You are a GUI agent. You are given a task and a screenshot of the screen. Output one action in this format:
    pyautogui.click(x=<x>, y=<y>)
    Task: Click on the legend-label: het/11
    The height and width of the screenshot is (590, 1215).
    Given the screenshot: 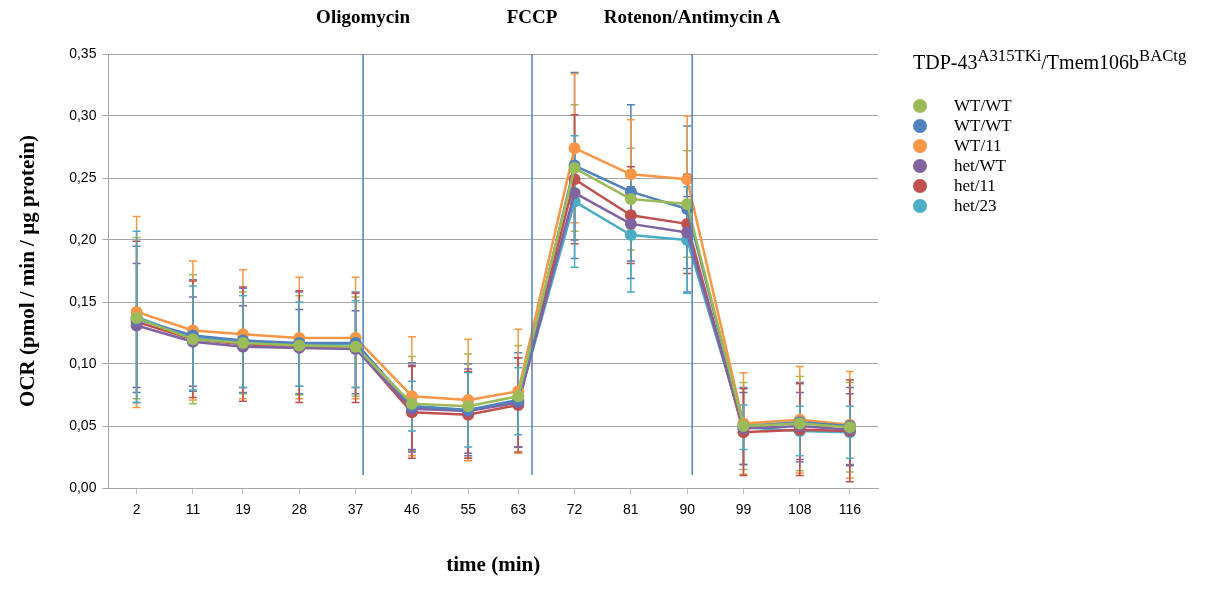 What is the action you would take?
    pyautogui.click(x=975, y=185)
    